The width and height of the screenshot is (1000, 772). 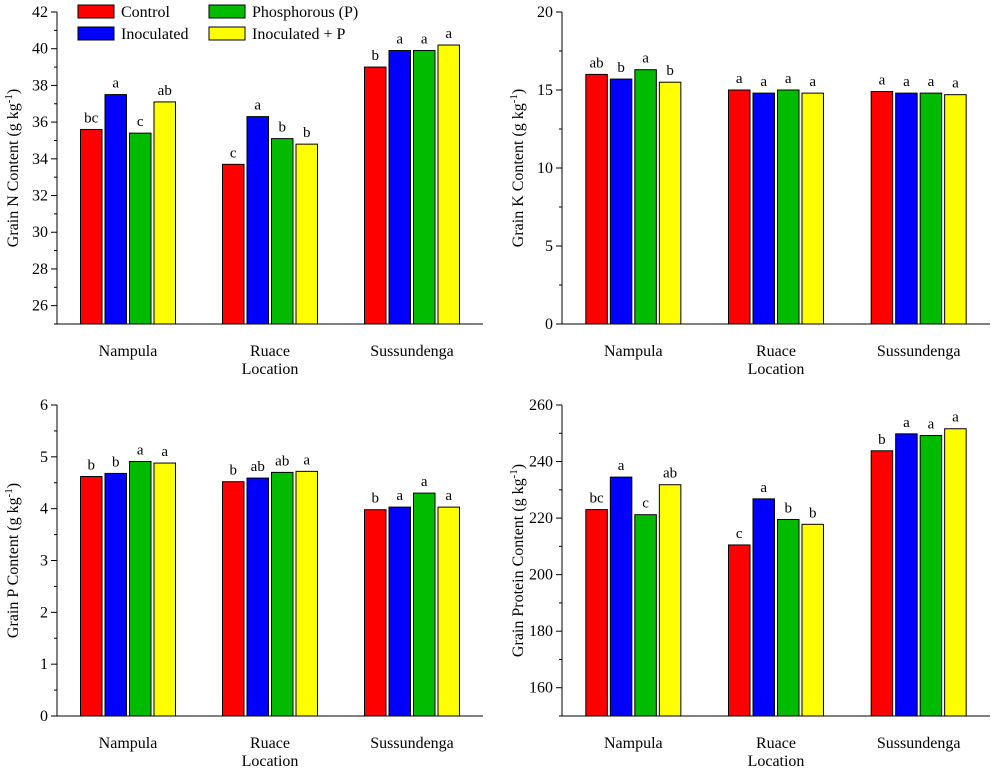 What do you see at coordinates (44, 664) in the screenshot?
I see `y-tick-label: 1` at bounding box center [44, 664].